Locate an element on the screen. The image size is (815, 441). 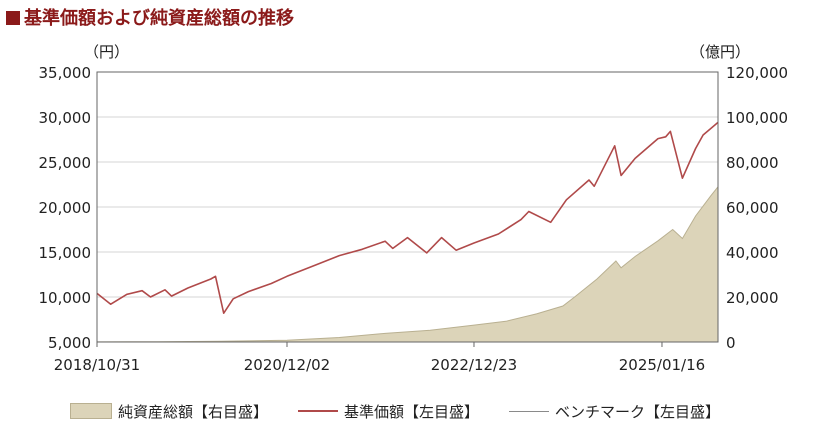
left-tick-label: 25,000 is located at coordinates (65, 163).